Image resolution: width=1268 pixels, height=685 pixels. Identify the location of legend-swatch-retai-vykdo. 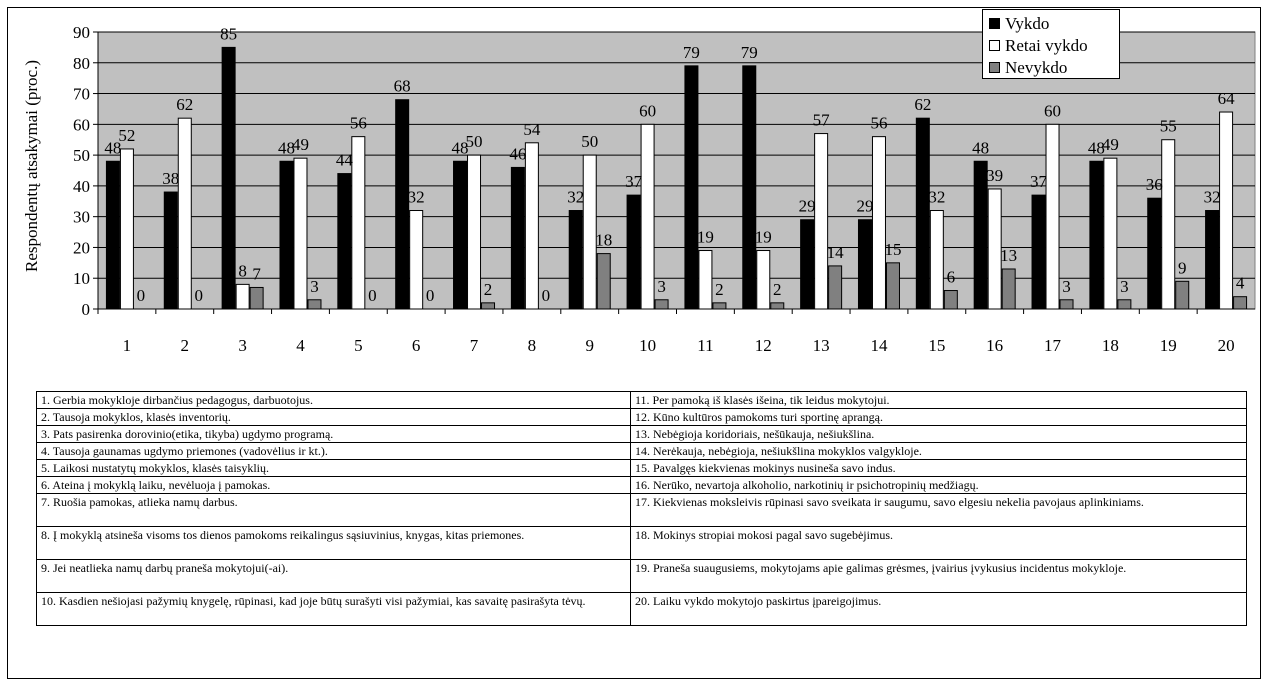
(994, 45).